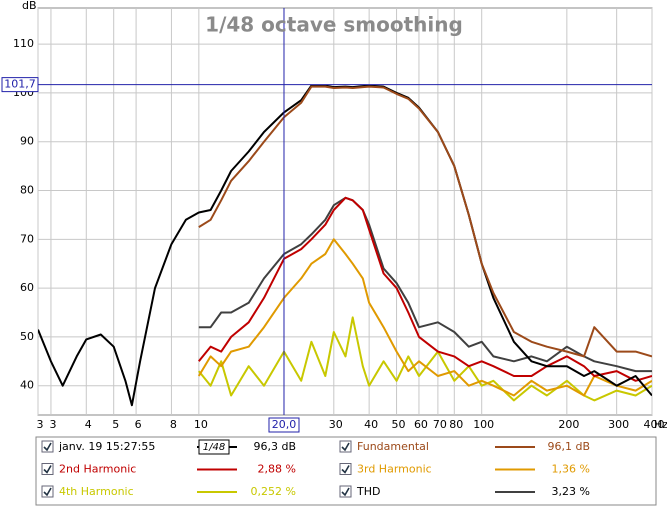  Describe the element at coordinates (483, 424) in the screenshot. I see `x-tick-label: 100` at that location.